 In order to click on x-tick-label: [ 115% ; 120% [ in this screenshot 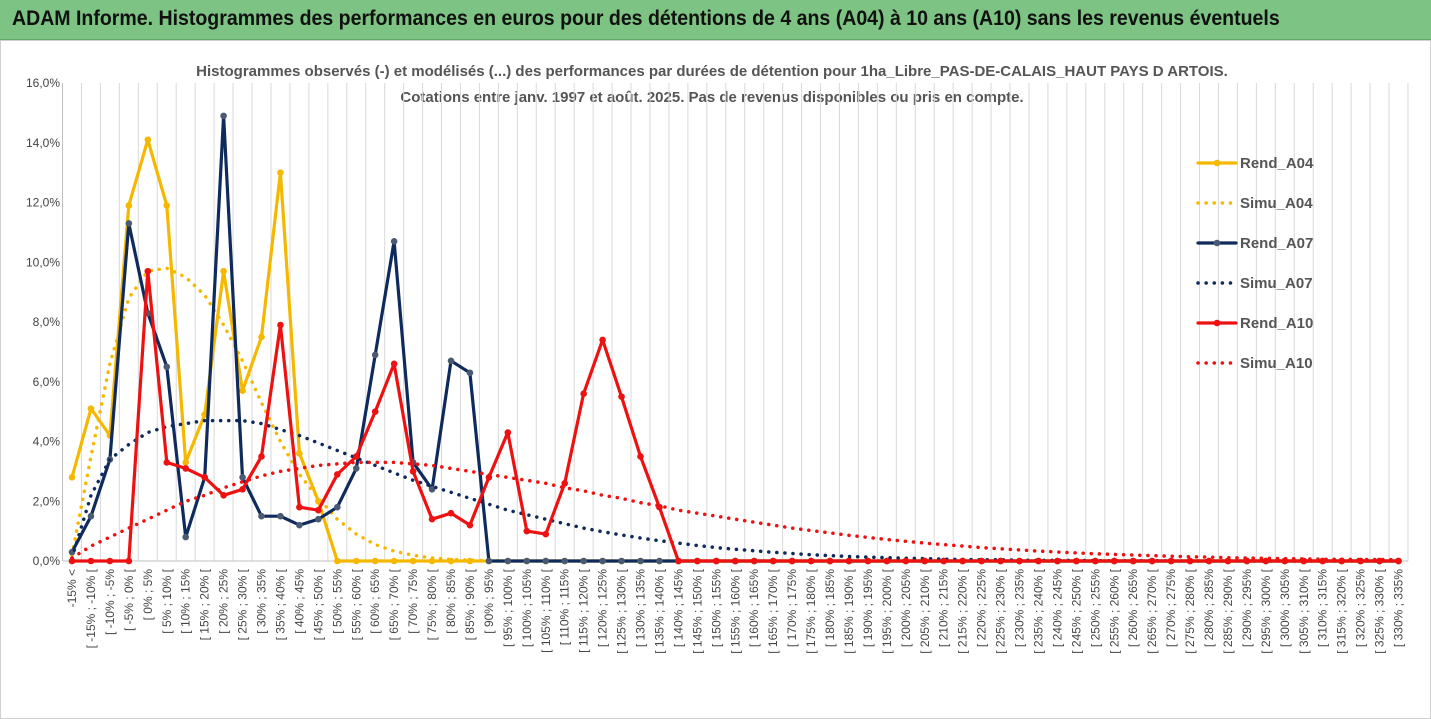, I will do `click(584, 610)`.